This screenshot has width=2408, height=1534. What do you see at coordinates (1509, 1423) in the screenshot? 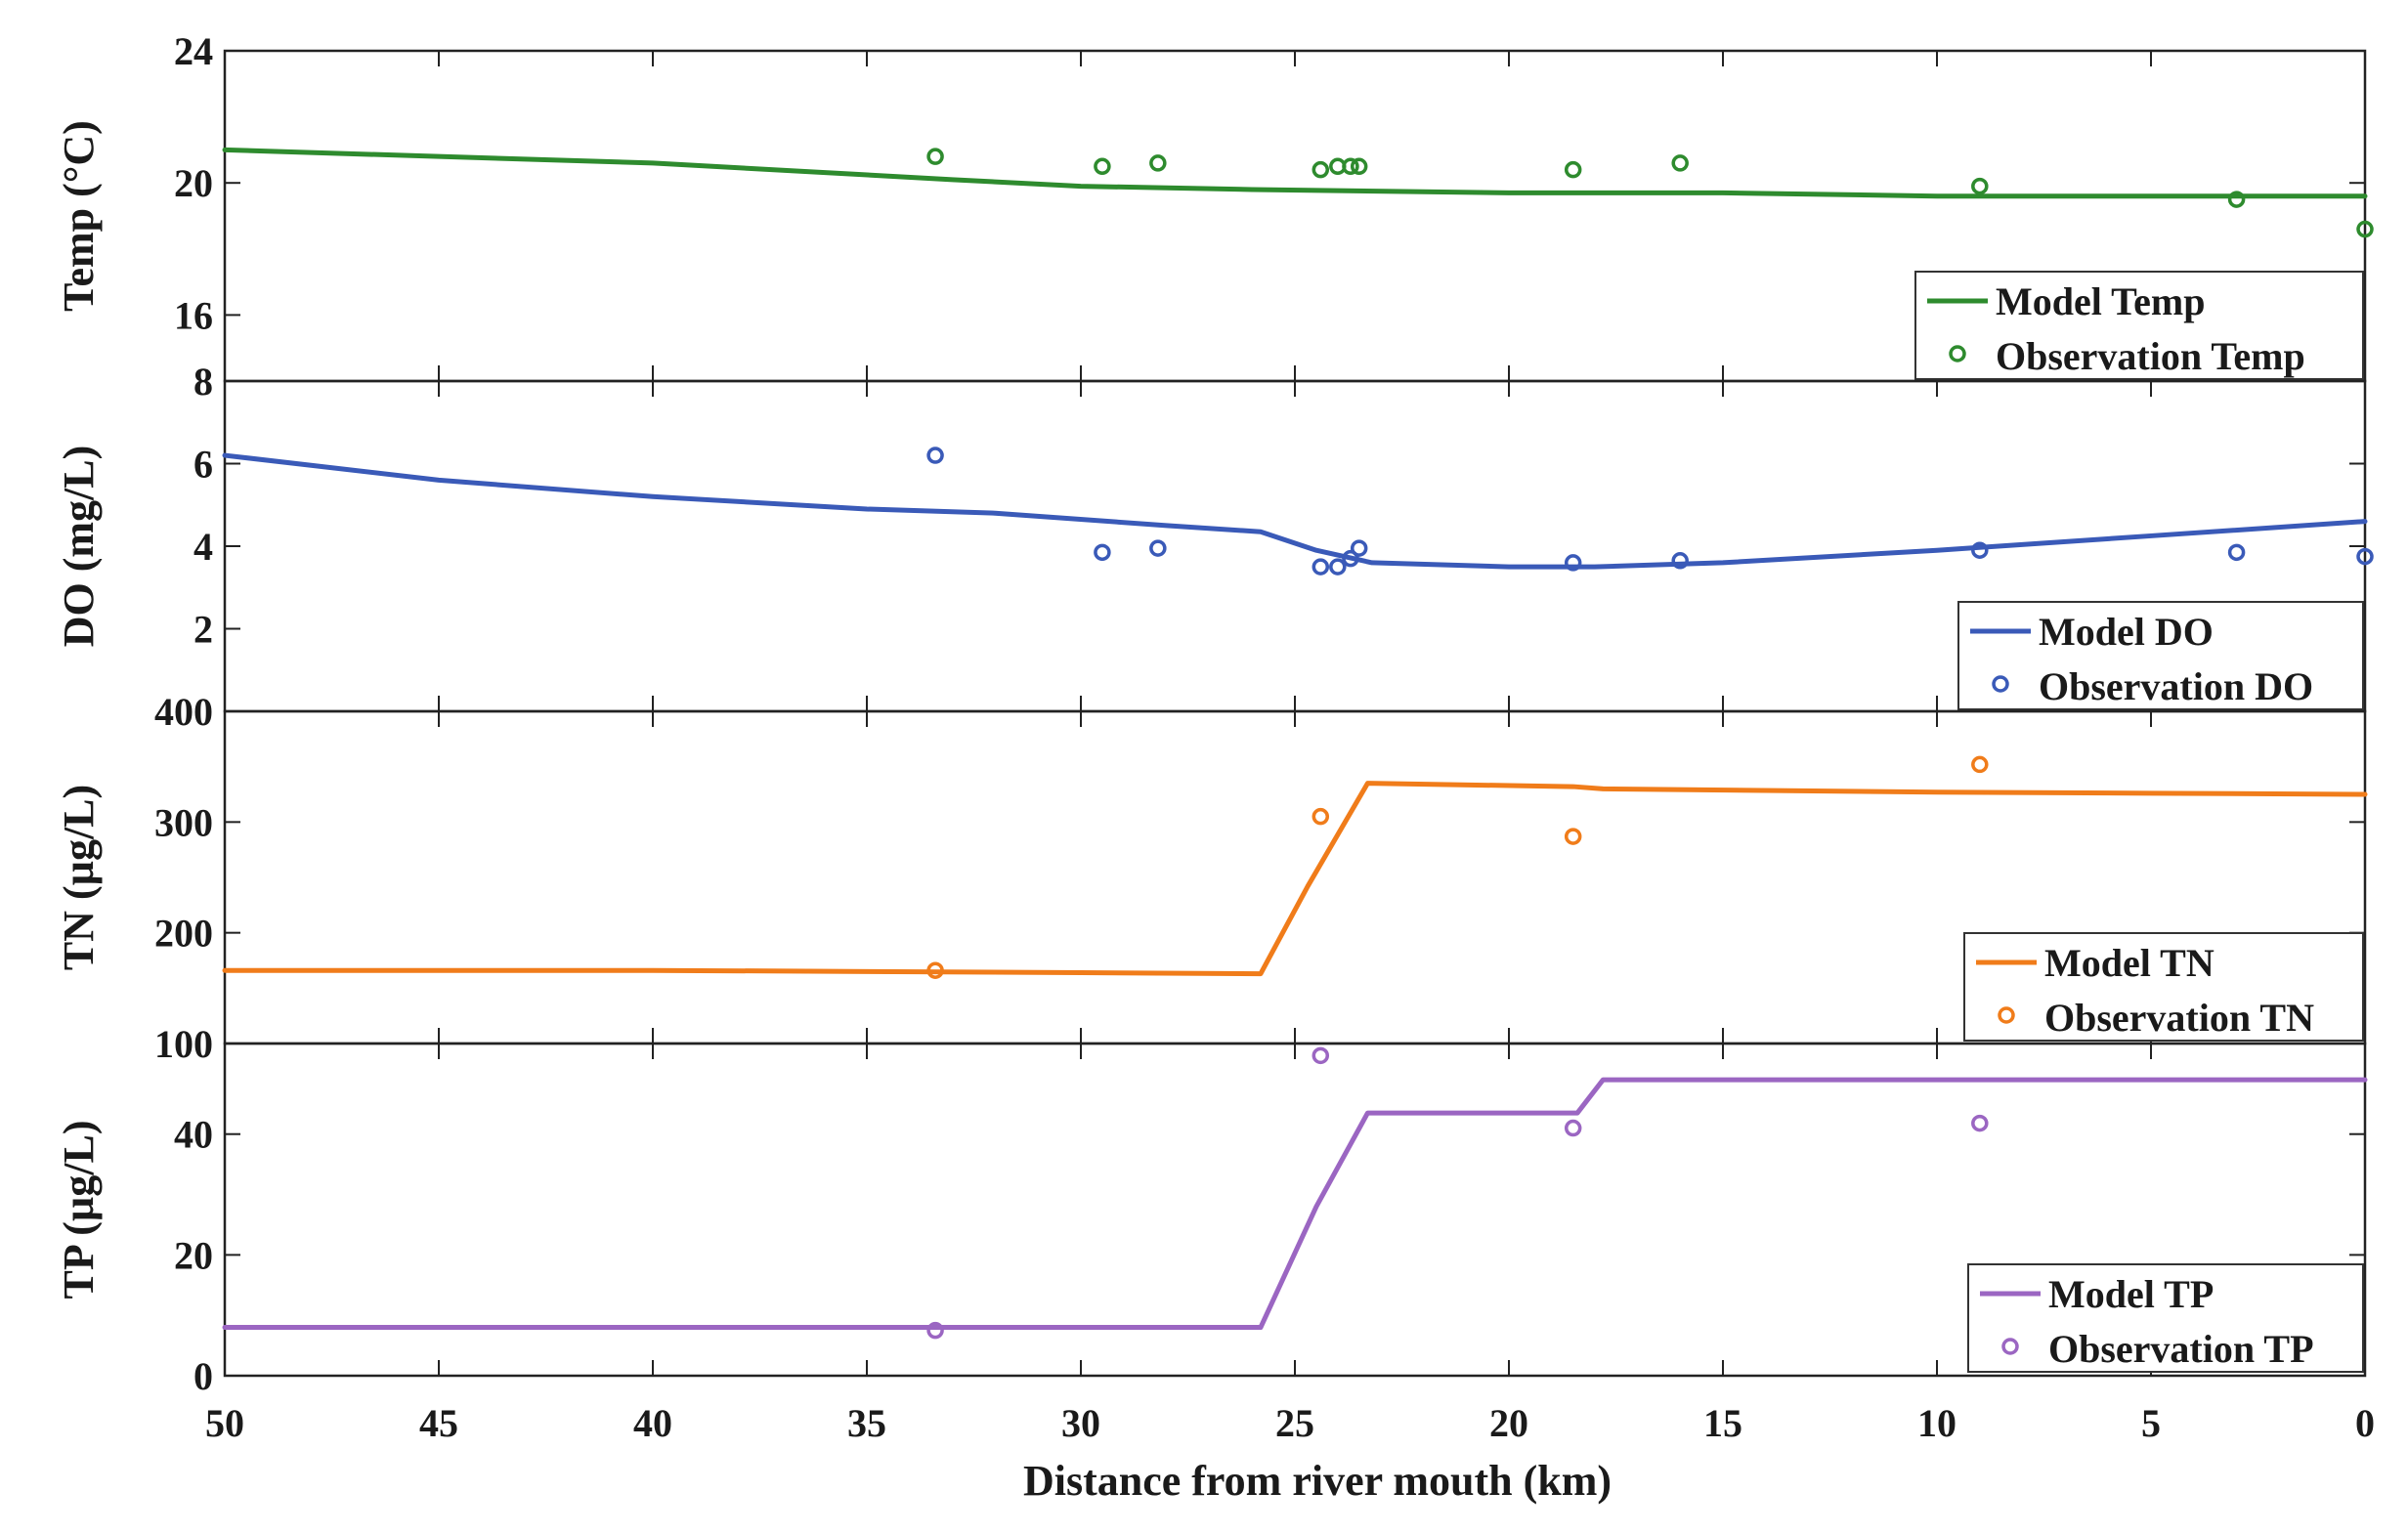
I see `x-tick-label: 20` at bounding box center [1509, 1423].